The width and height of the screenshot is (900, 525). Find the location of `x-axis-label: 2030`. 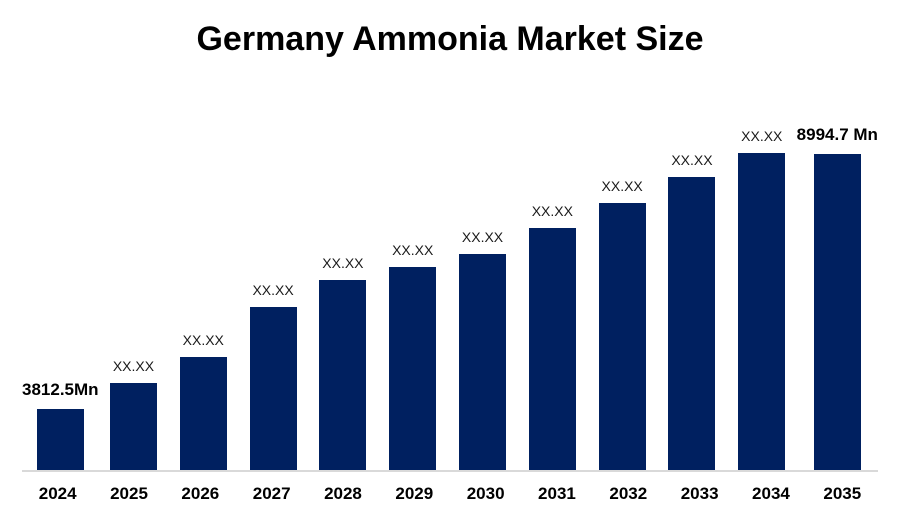

x-axis-label: 2030 is located at coordinates (485, 493).